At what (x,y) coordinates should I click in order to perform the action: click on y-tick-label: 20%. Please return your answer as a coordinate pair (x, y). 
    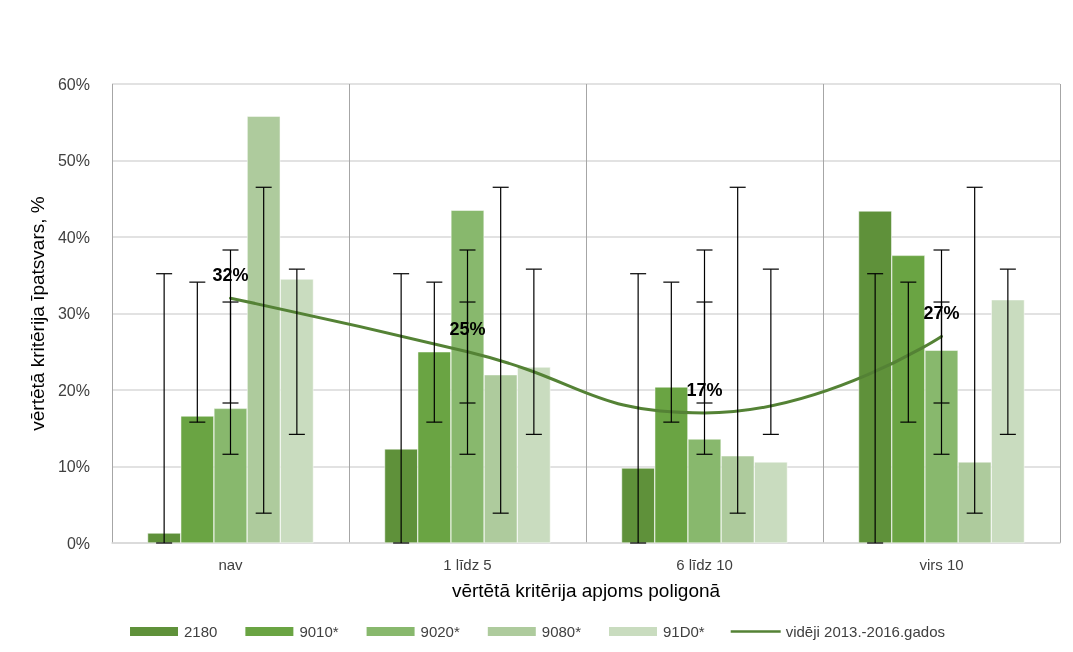
    Looking at the image, I should click on (73, 390).